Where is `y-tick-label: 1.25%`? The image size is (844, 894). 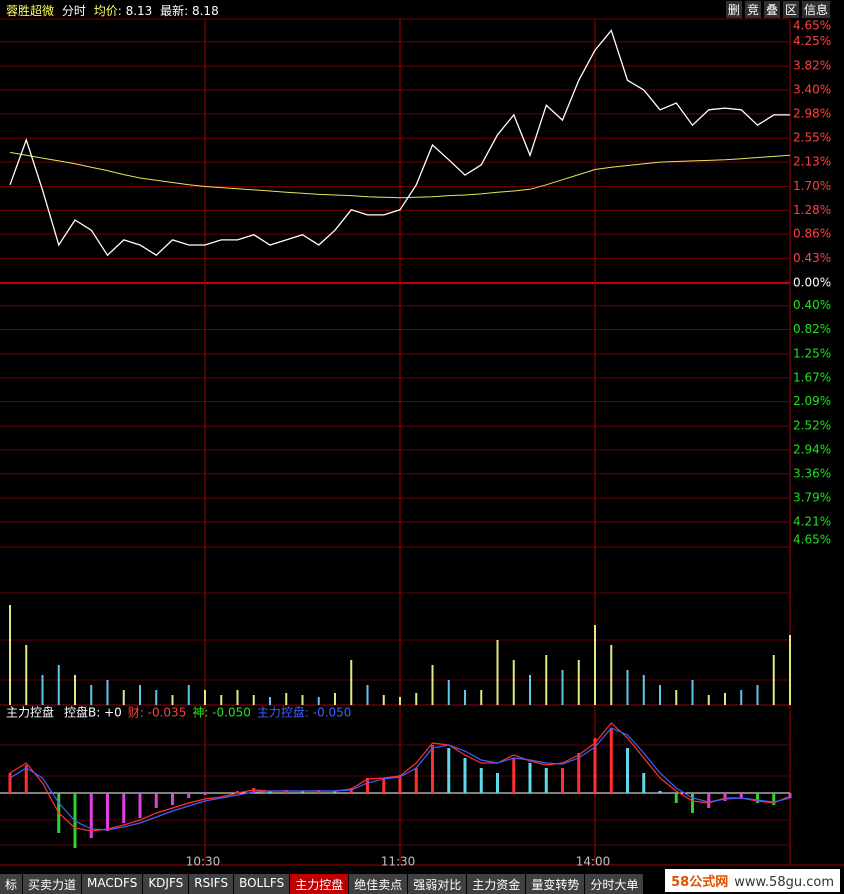 y-tick-label: 1.25% is located at coordinates (812, 353).